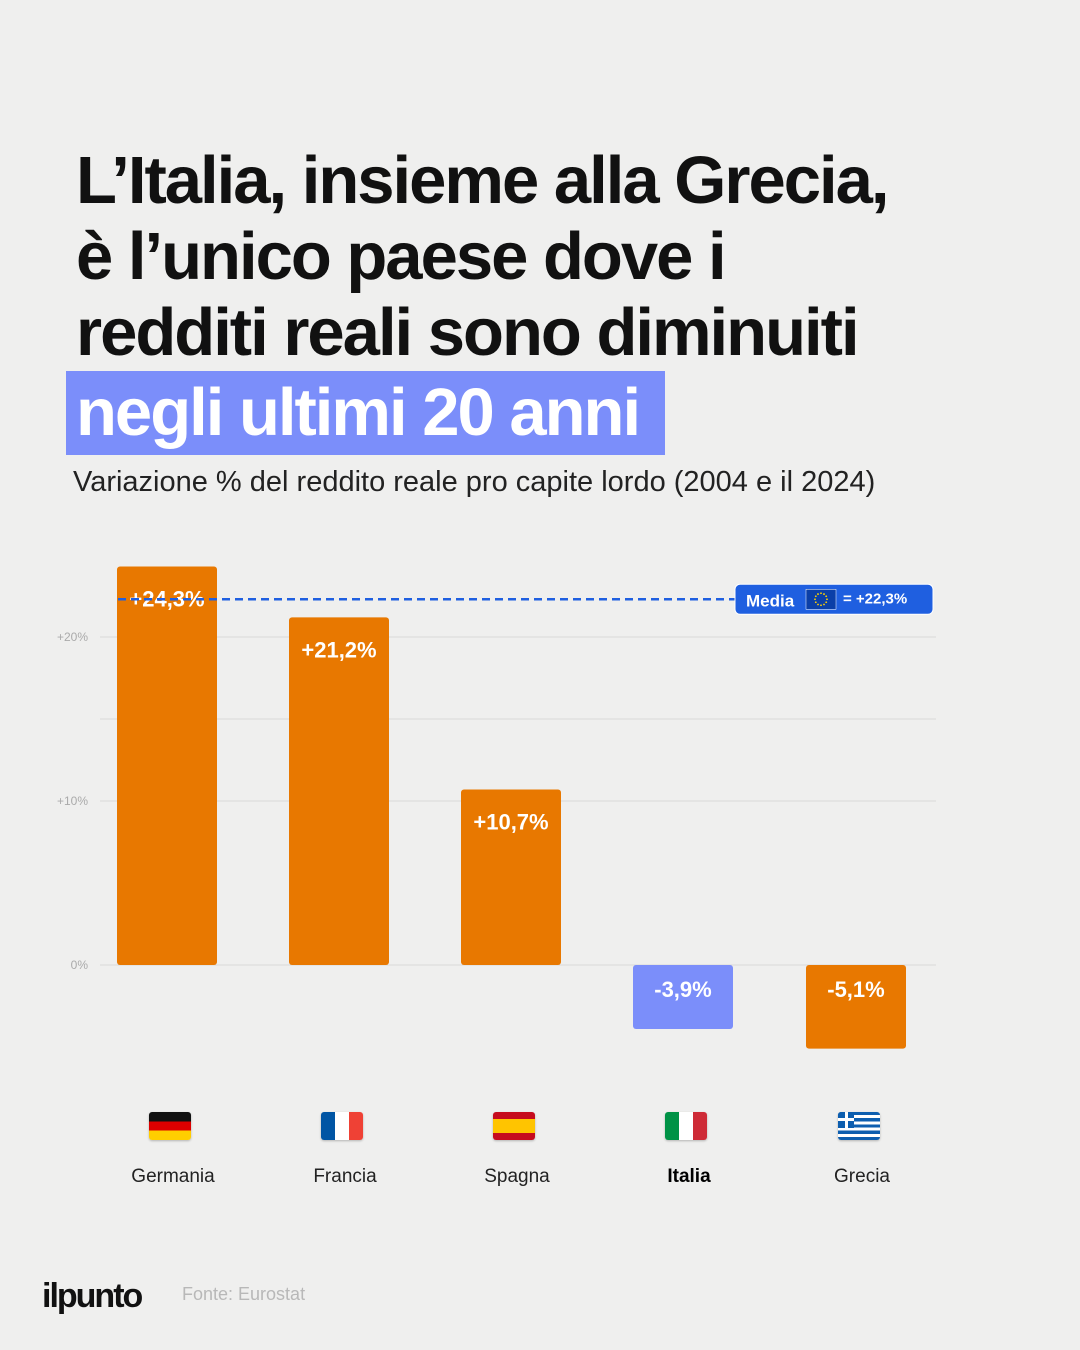 This screenshot has width=1080, height=1350. Describe the element at coordinates (166, 598) in the screenshot. I see `data-label: +24,3%` at that location.